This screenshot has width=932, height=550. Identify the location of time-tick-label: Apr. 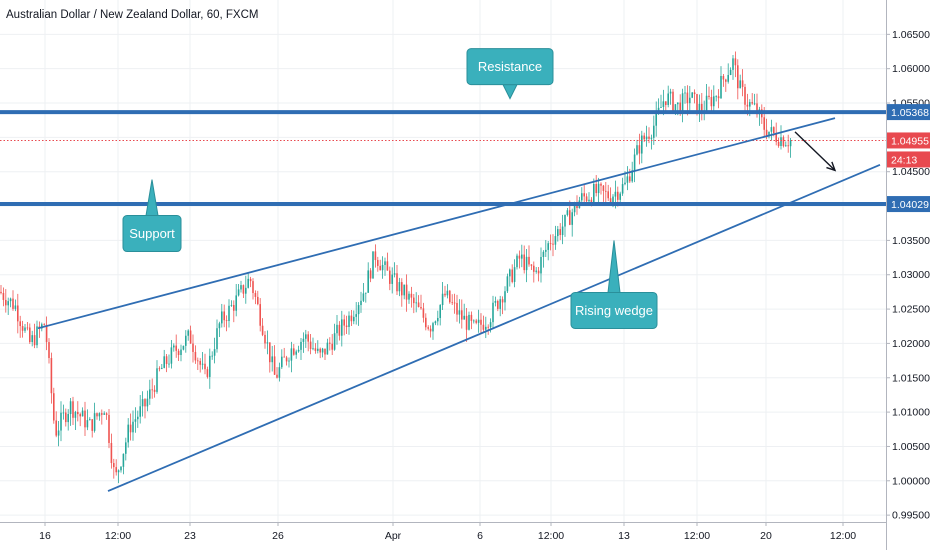
(393, 536).